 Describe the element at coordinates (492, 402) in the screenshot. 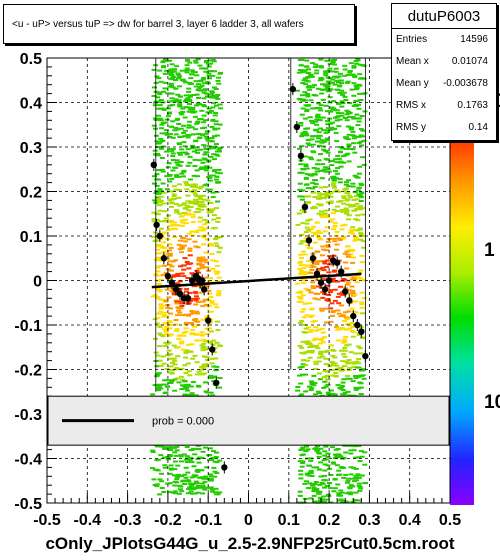

I see `colorbar-tick-label: 10` at that location.